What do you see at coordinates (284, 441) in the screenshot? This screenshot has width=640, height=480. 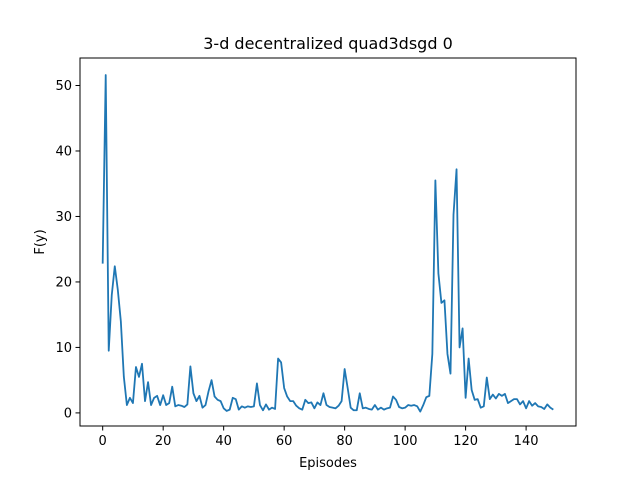 I see `x-tick-label: 60` at bounding box center [284, 441].